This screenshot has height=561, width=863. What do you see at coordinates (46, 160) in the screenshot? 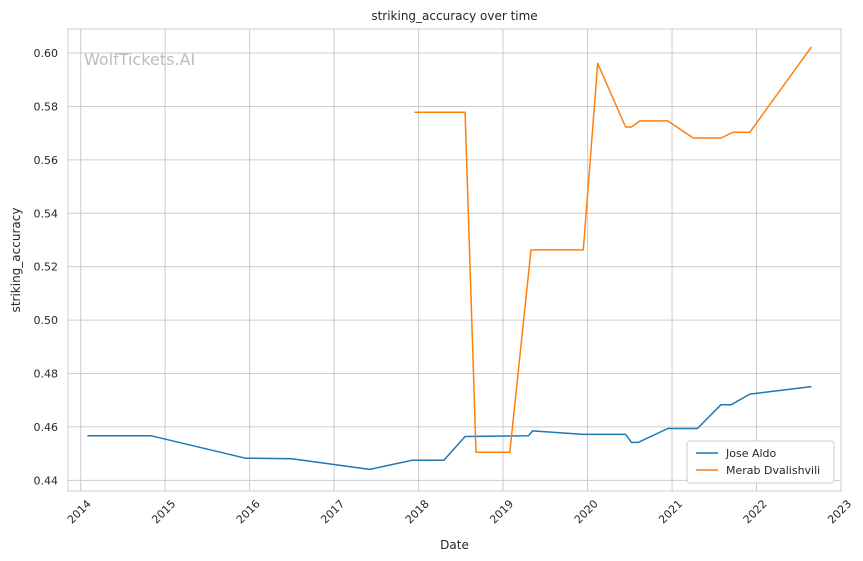
I see `y-tick-label: 0.56` at bounding box center [46, 160].